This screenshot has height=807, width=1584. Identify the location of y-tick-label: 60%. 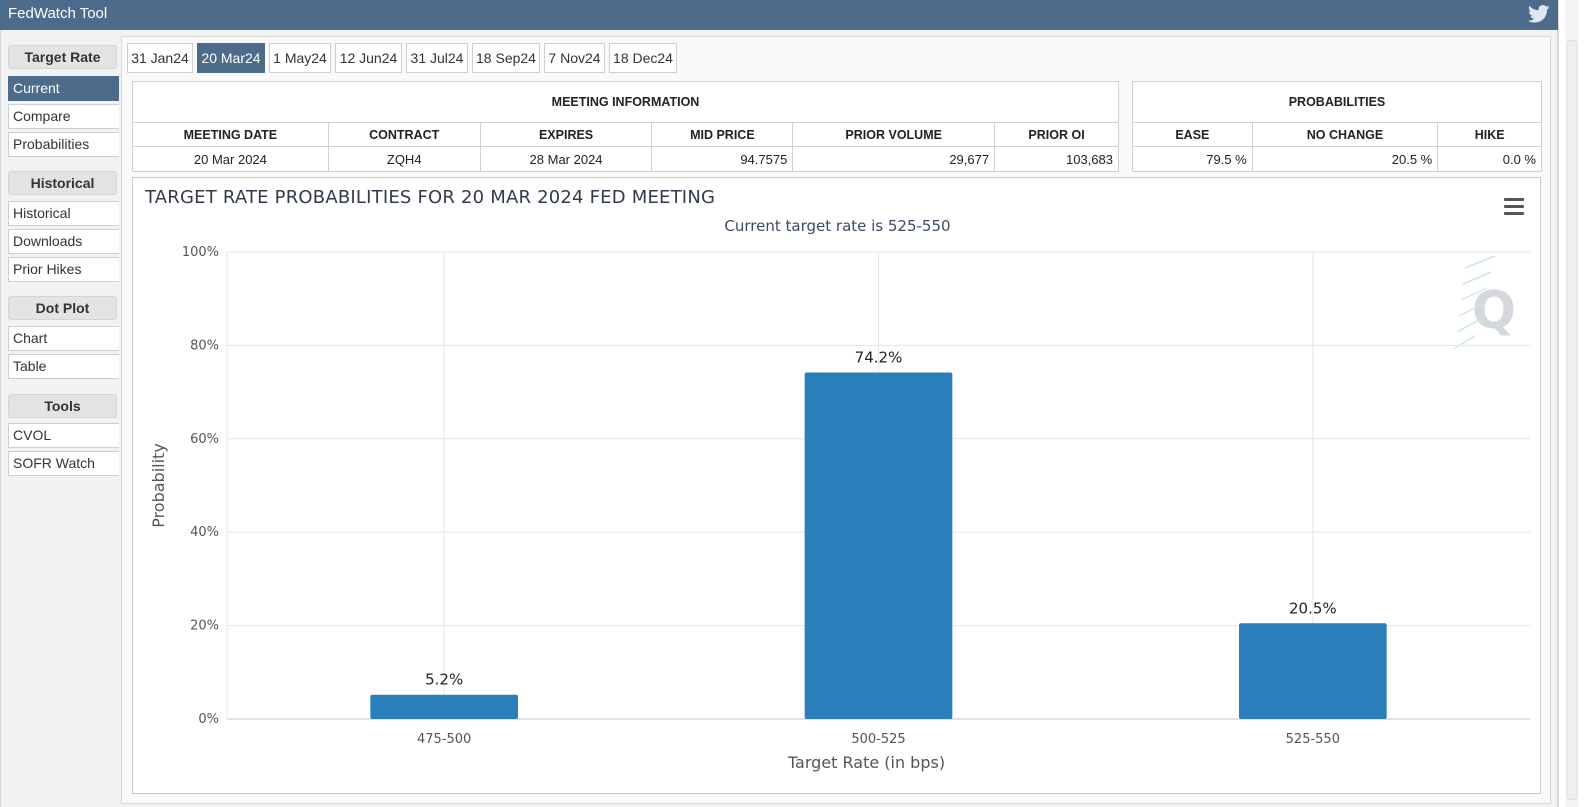
(204, 439).